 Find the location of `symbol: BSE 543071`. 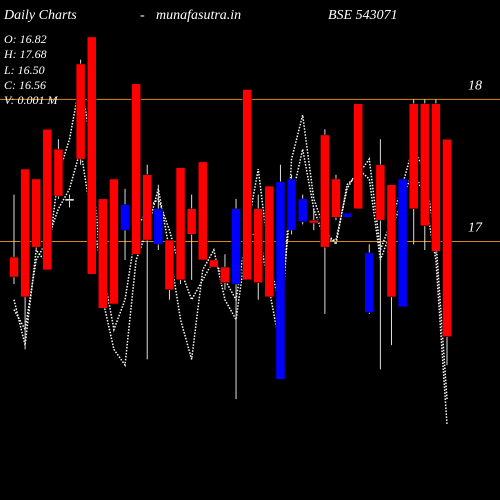

symbol: BSE 543071 is located at coordinates (363, 15).